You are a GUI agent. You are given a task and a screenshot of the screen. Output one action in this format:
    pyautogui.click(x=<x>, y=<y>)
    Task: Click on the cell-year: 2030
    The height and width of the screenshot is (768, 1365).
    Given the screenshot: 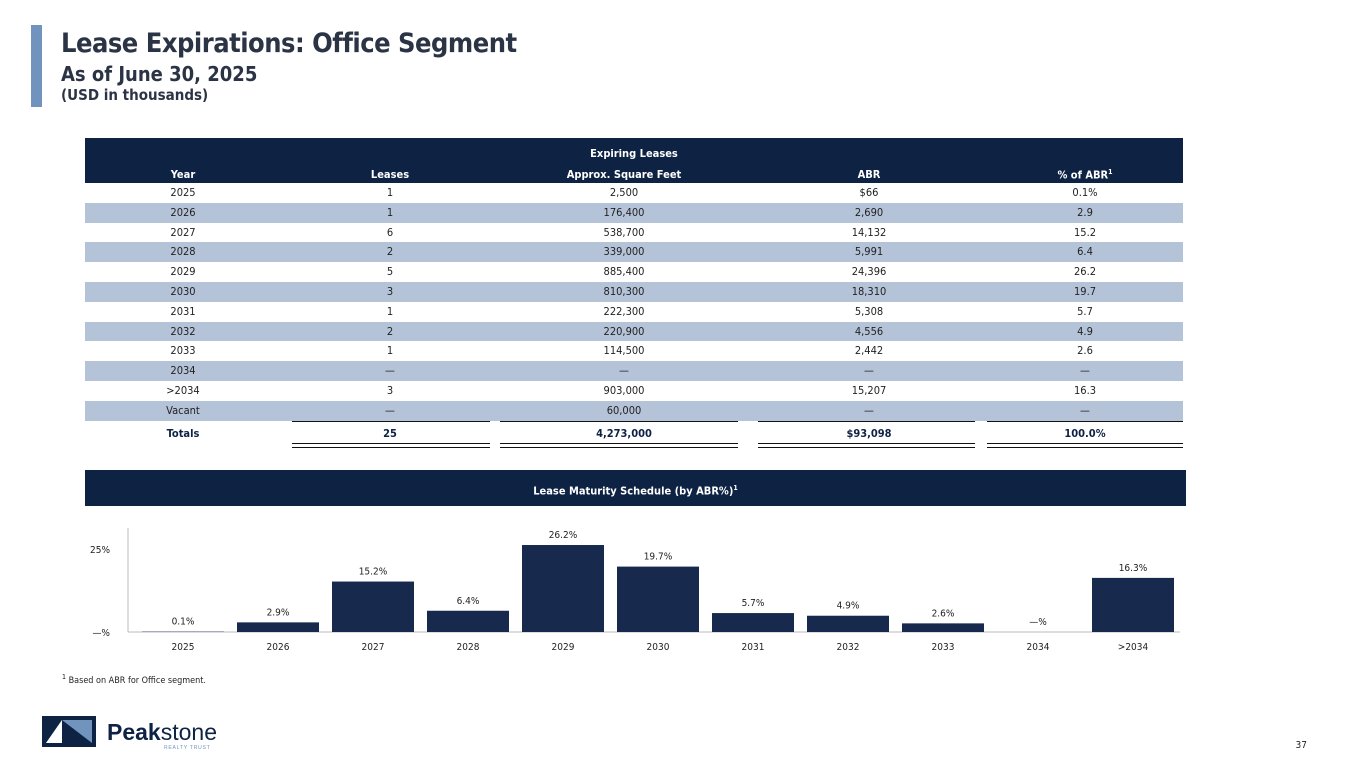 What is the action you would take?
    pyautogui.click(x=183, y=291)
    